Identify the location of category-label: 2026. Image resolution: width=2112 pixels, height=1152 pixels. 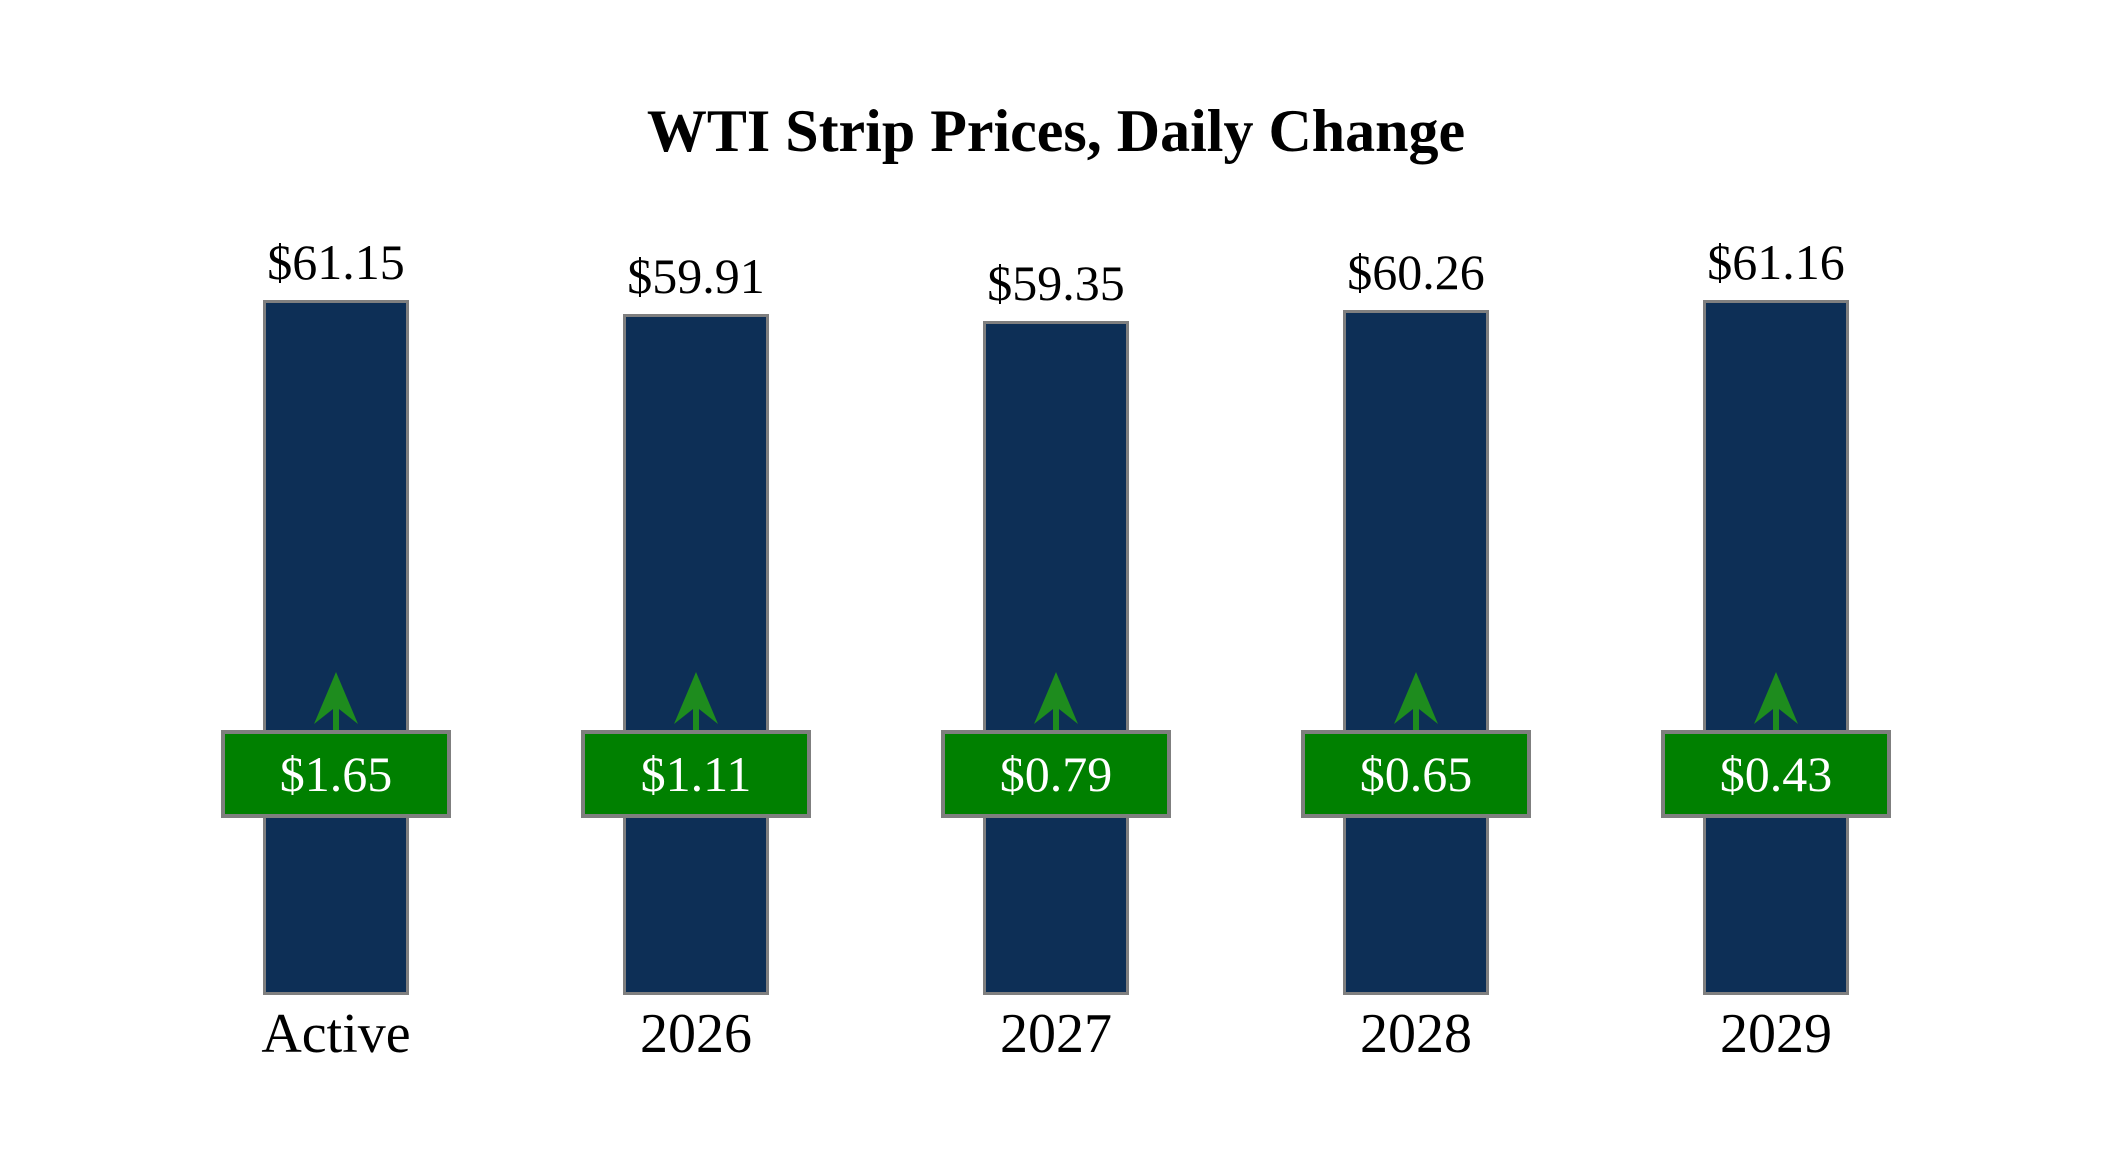
(696, 1034).